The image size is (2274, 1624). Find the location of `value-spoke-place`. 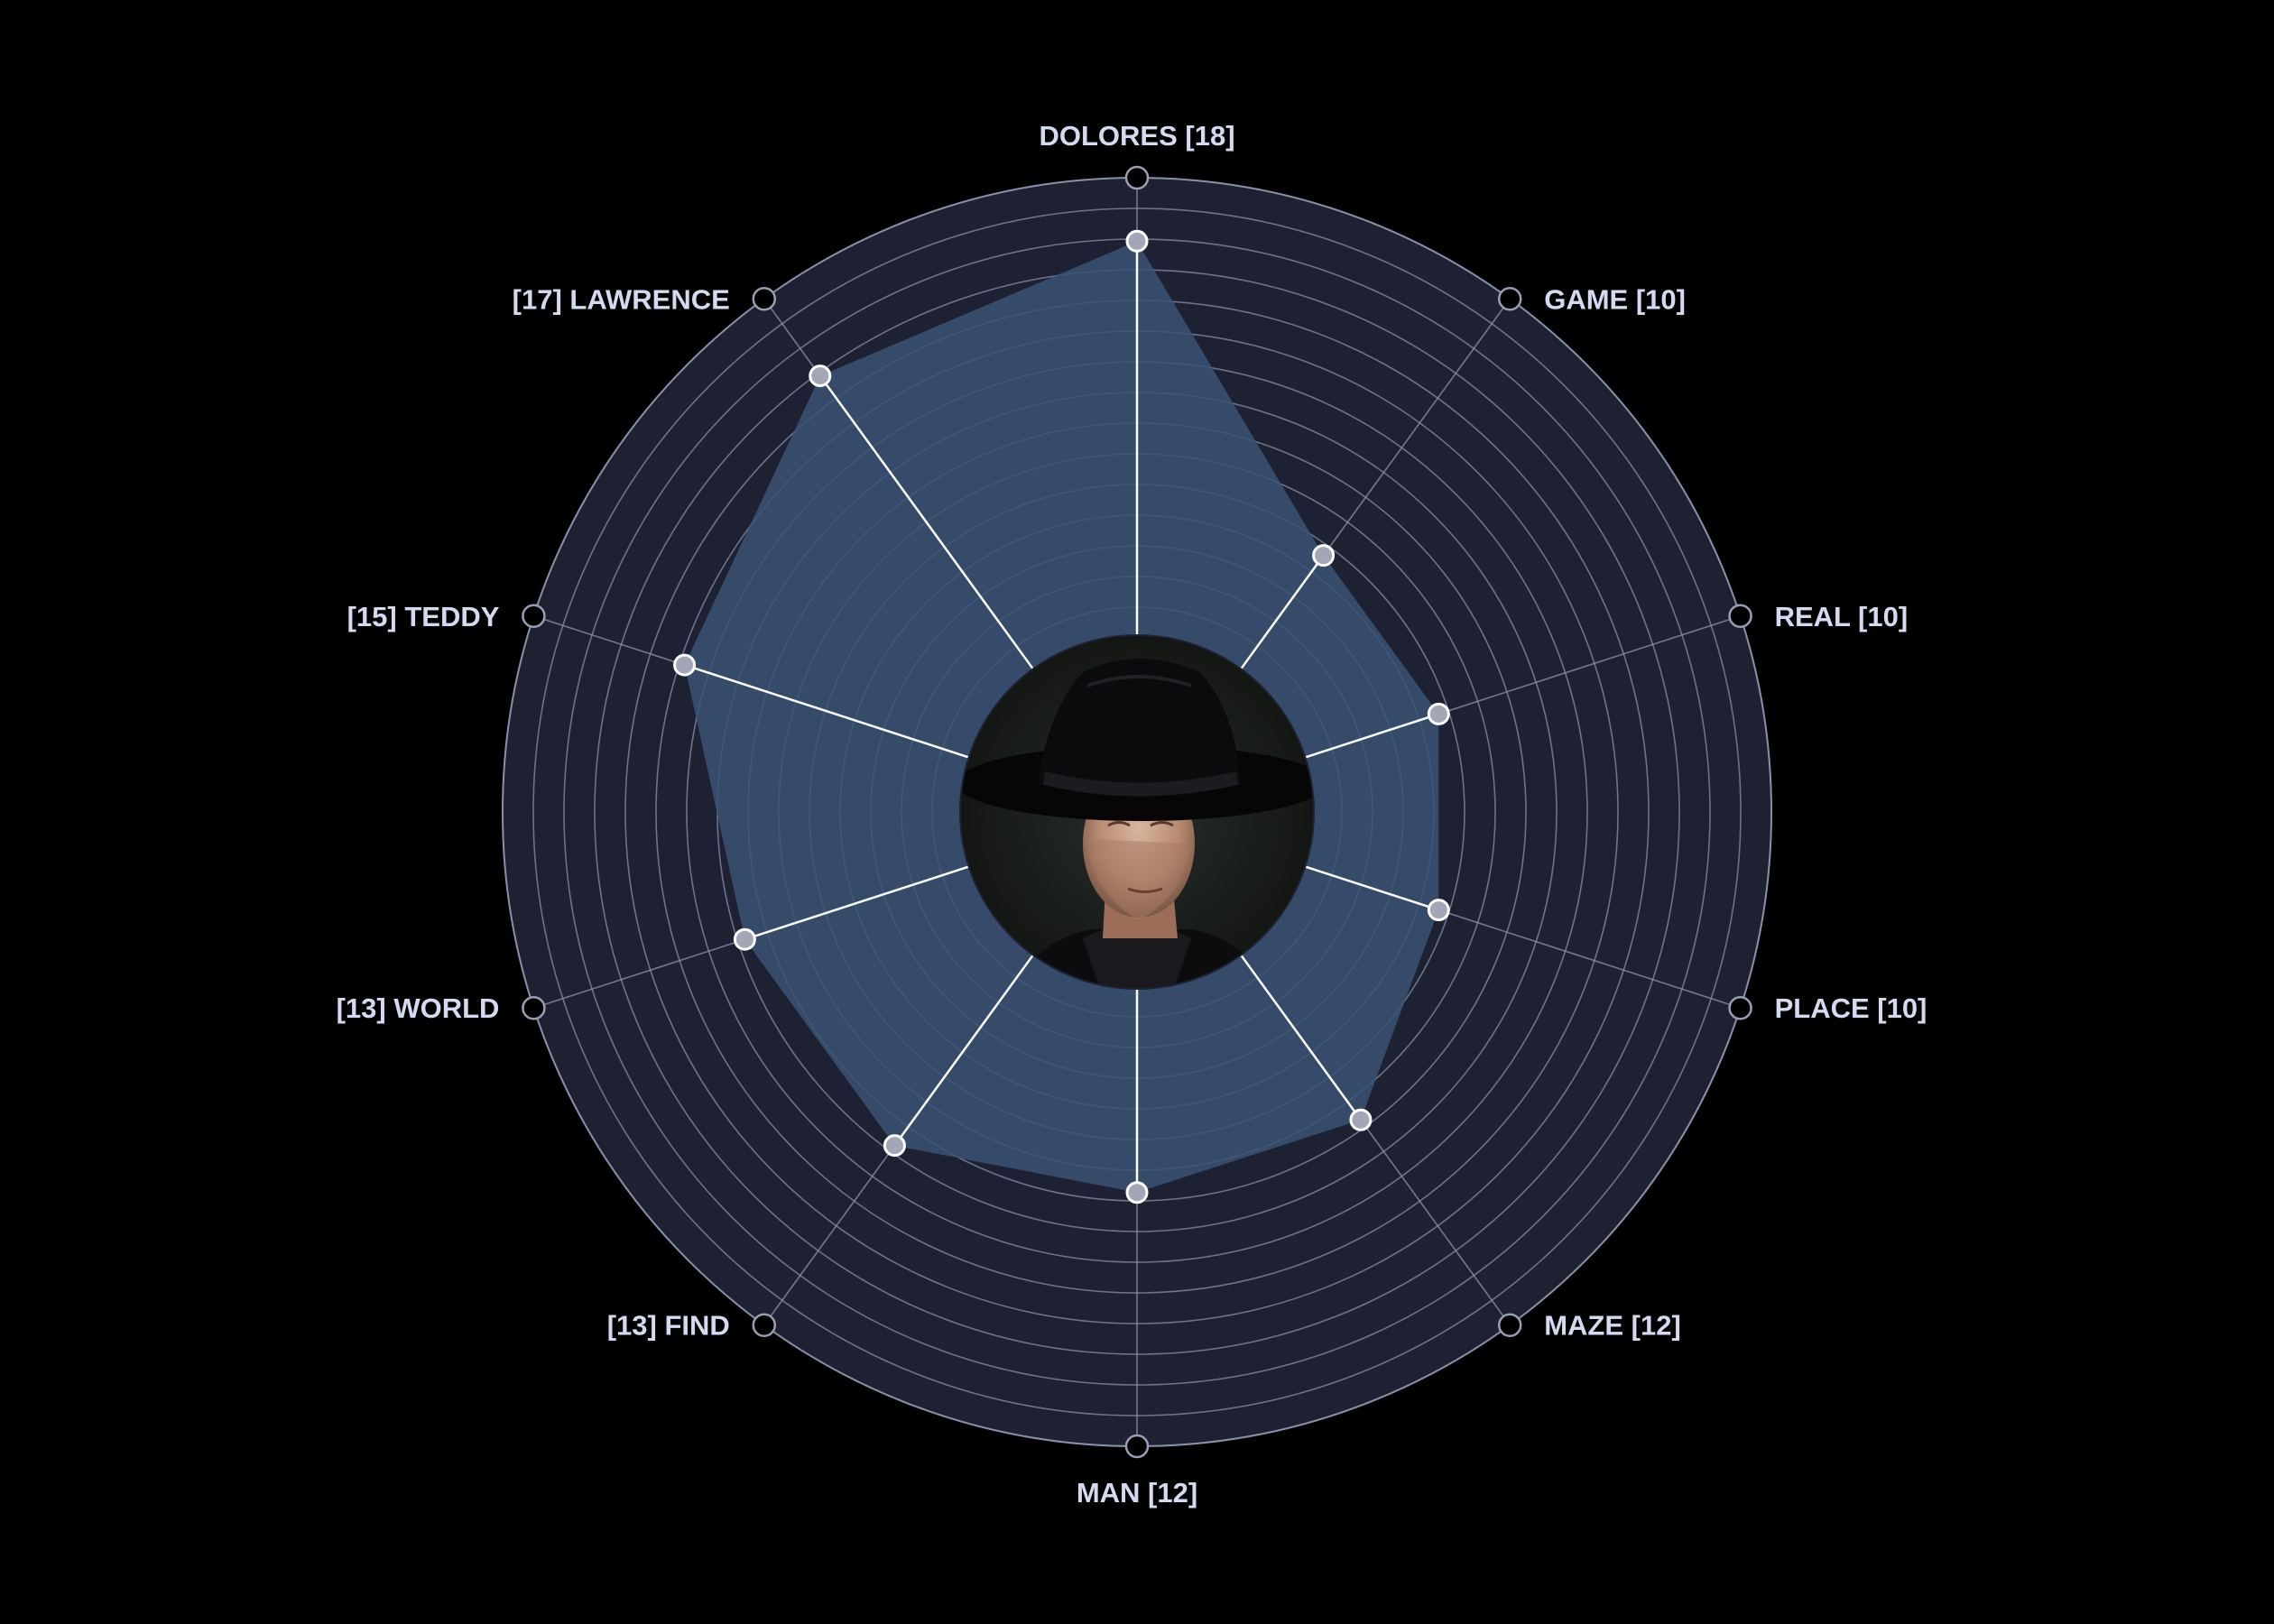

value-spoke-place is located at coordinates (1372, 888).